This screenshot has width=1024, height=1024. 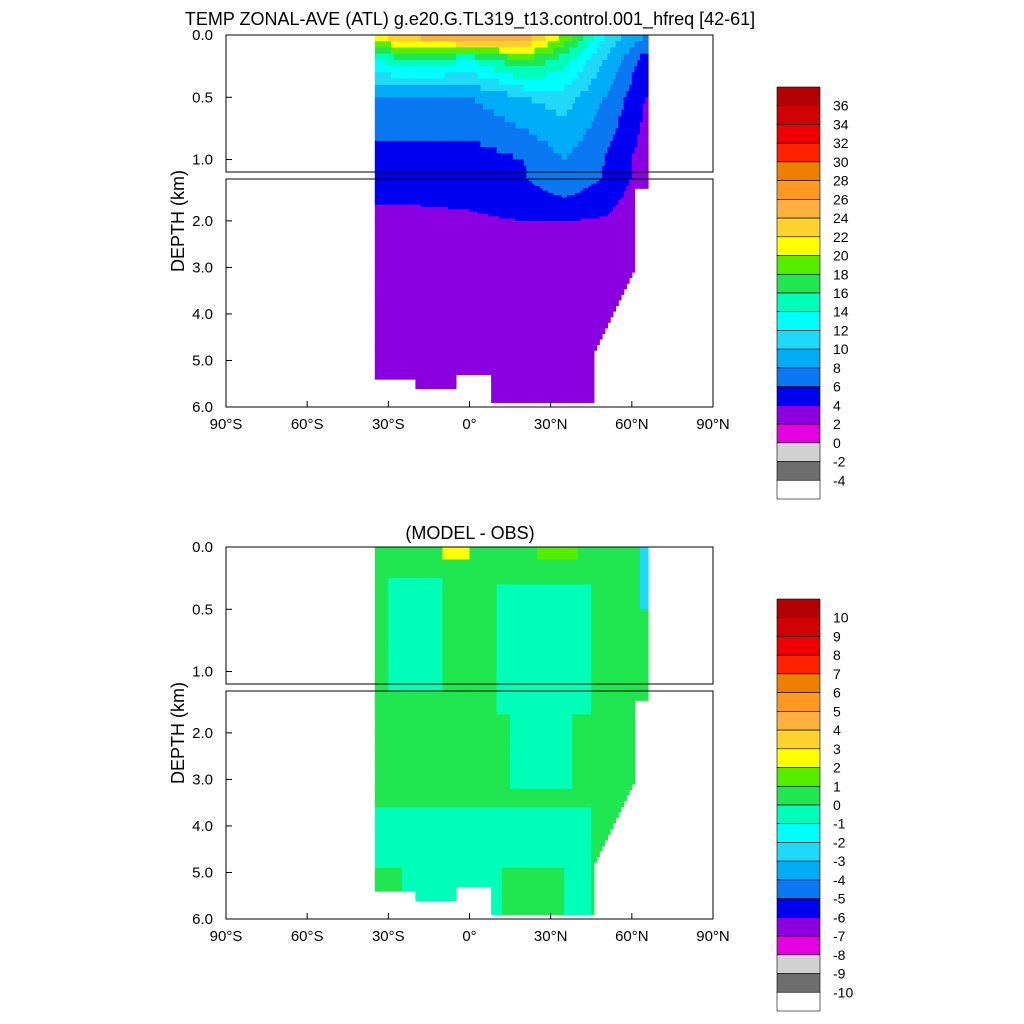 I want to click on colorbar-label: -6, so click(x=839, y=917).